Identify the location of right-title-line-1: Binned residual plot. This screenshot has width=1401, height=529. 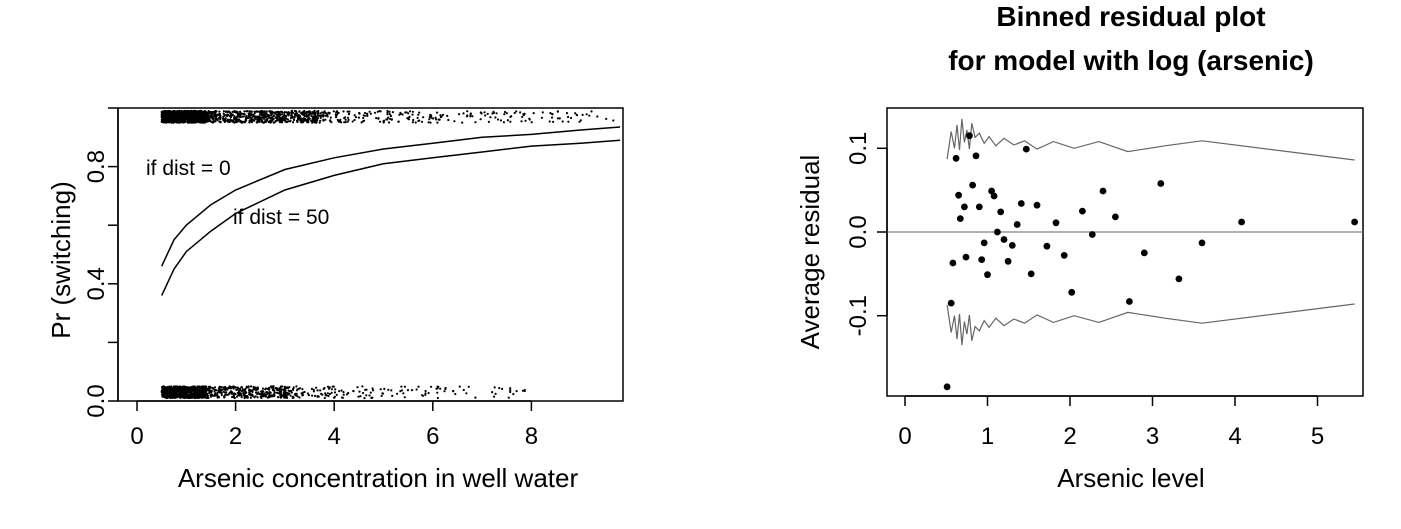
(1130, 16).